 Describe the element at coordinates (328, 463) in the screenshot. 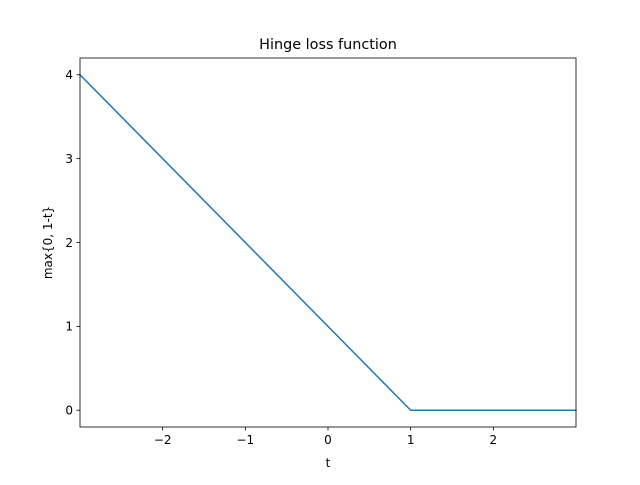

I see `x-axis-label: t` at that location.